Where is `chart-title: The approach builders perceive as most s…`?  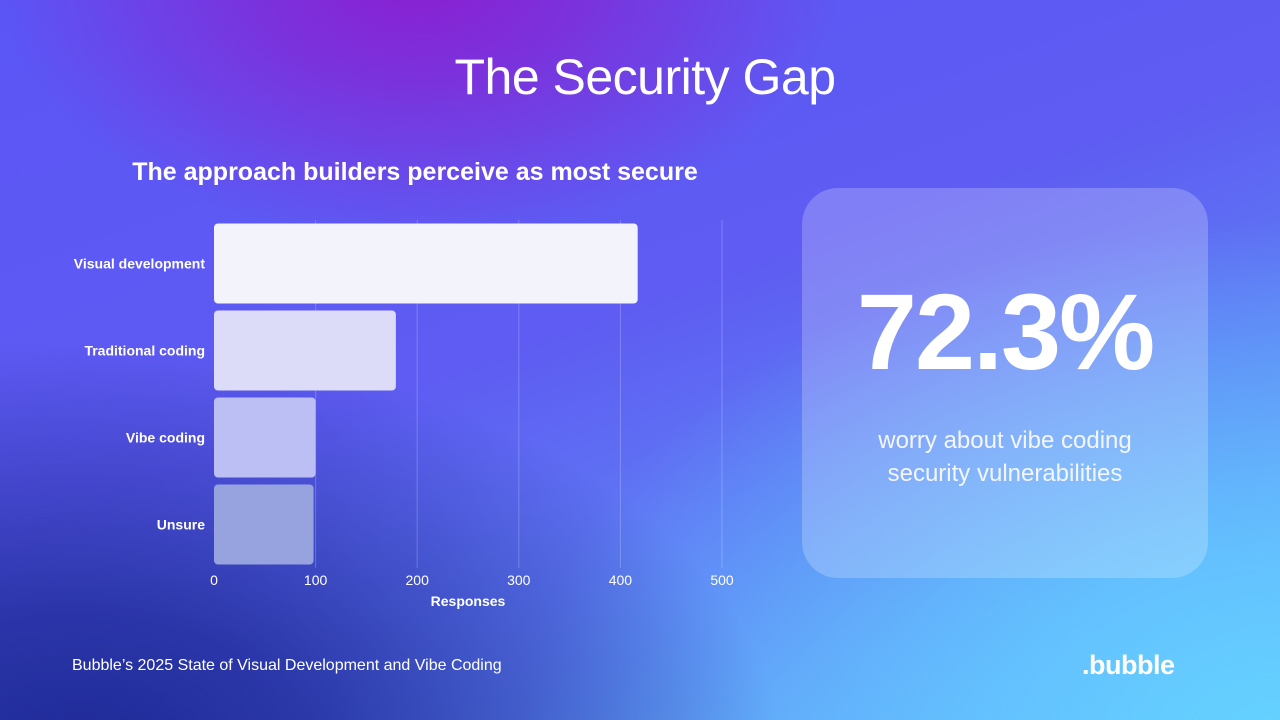 chart-title: The approach builders perceive as most s… is located at coordinates (415, 172).